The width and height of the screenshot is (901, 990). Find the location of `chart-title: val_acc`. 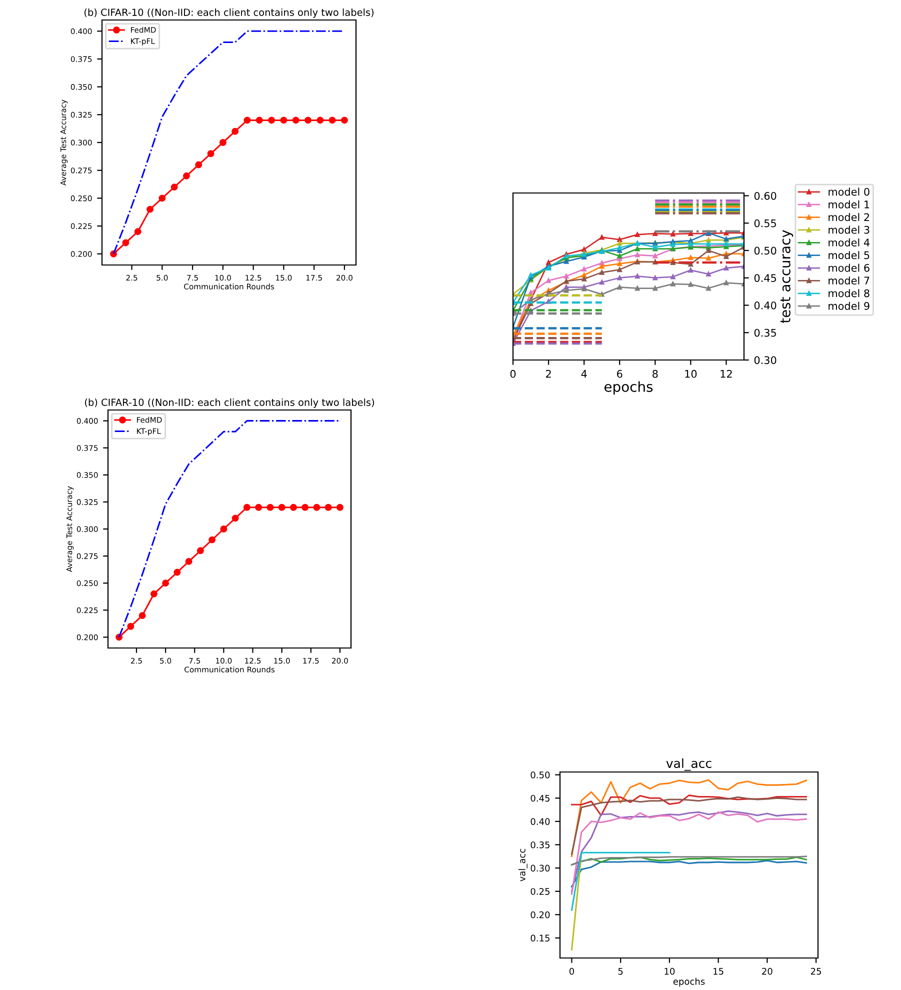

chart-title: val_acc is located at coordinates (689, 764).